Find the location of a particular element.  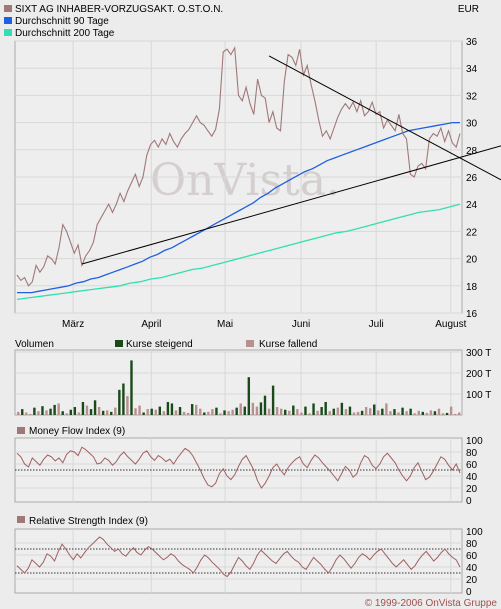

month-label: April is located at coordinates (151, 324).